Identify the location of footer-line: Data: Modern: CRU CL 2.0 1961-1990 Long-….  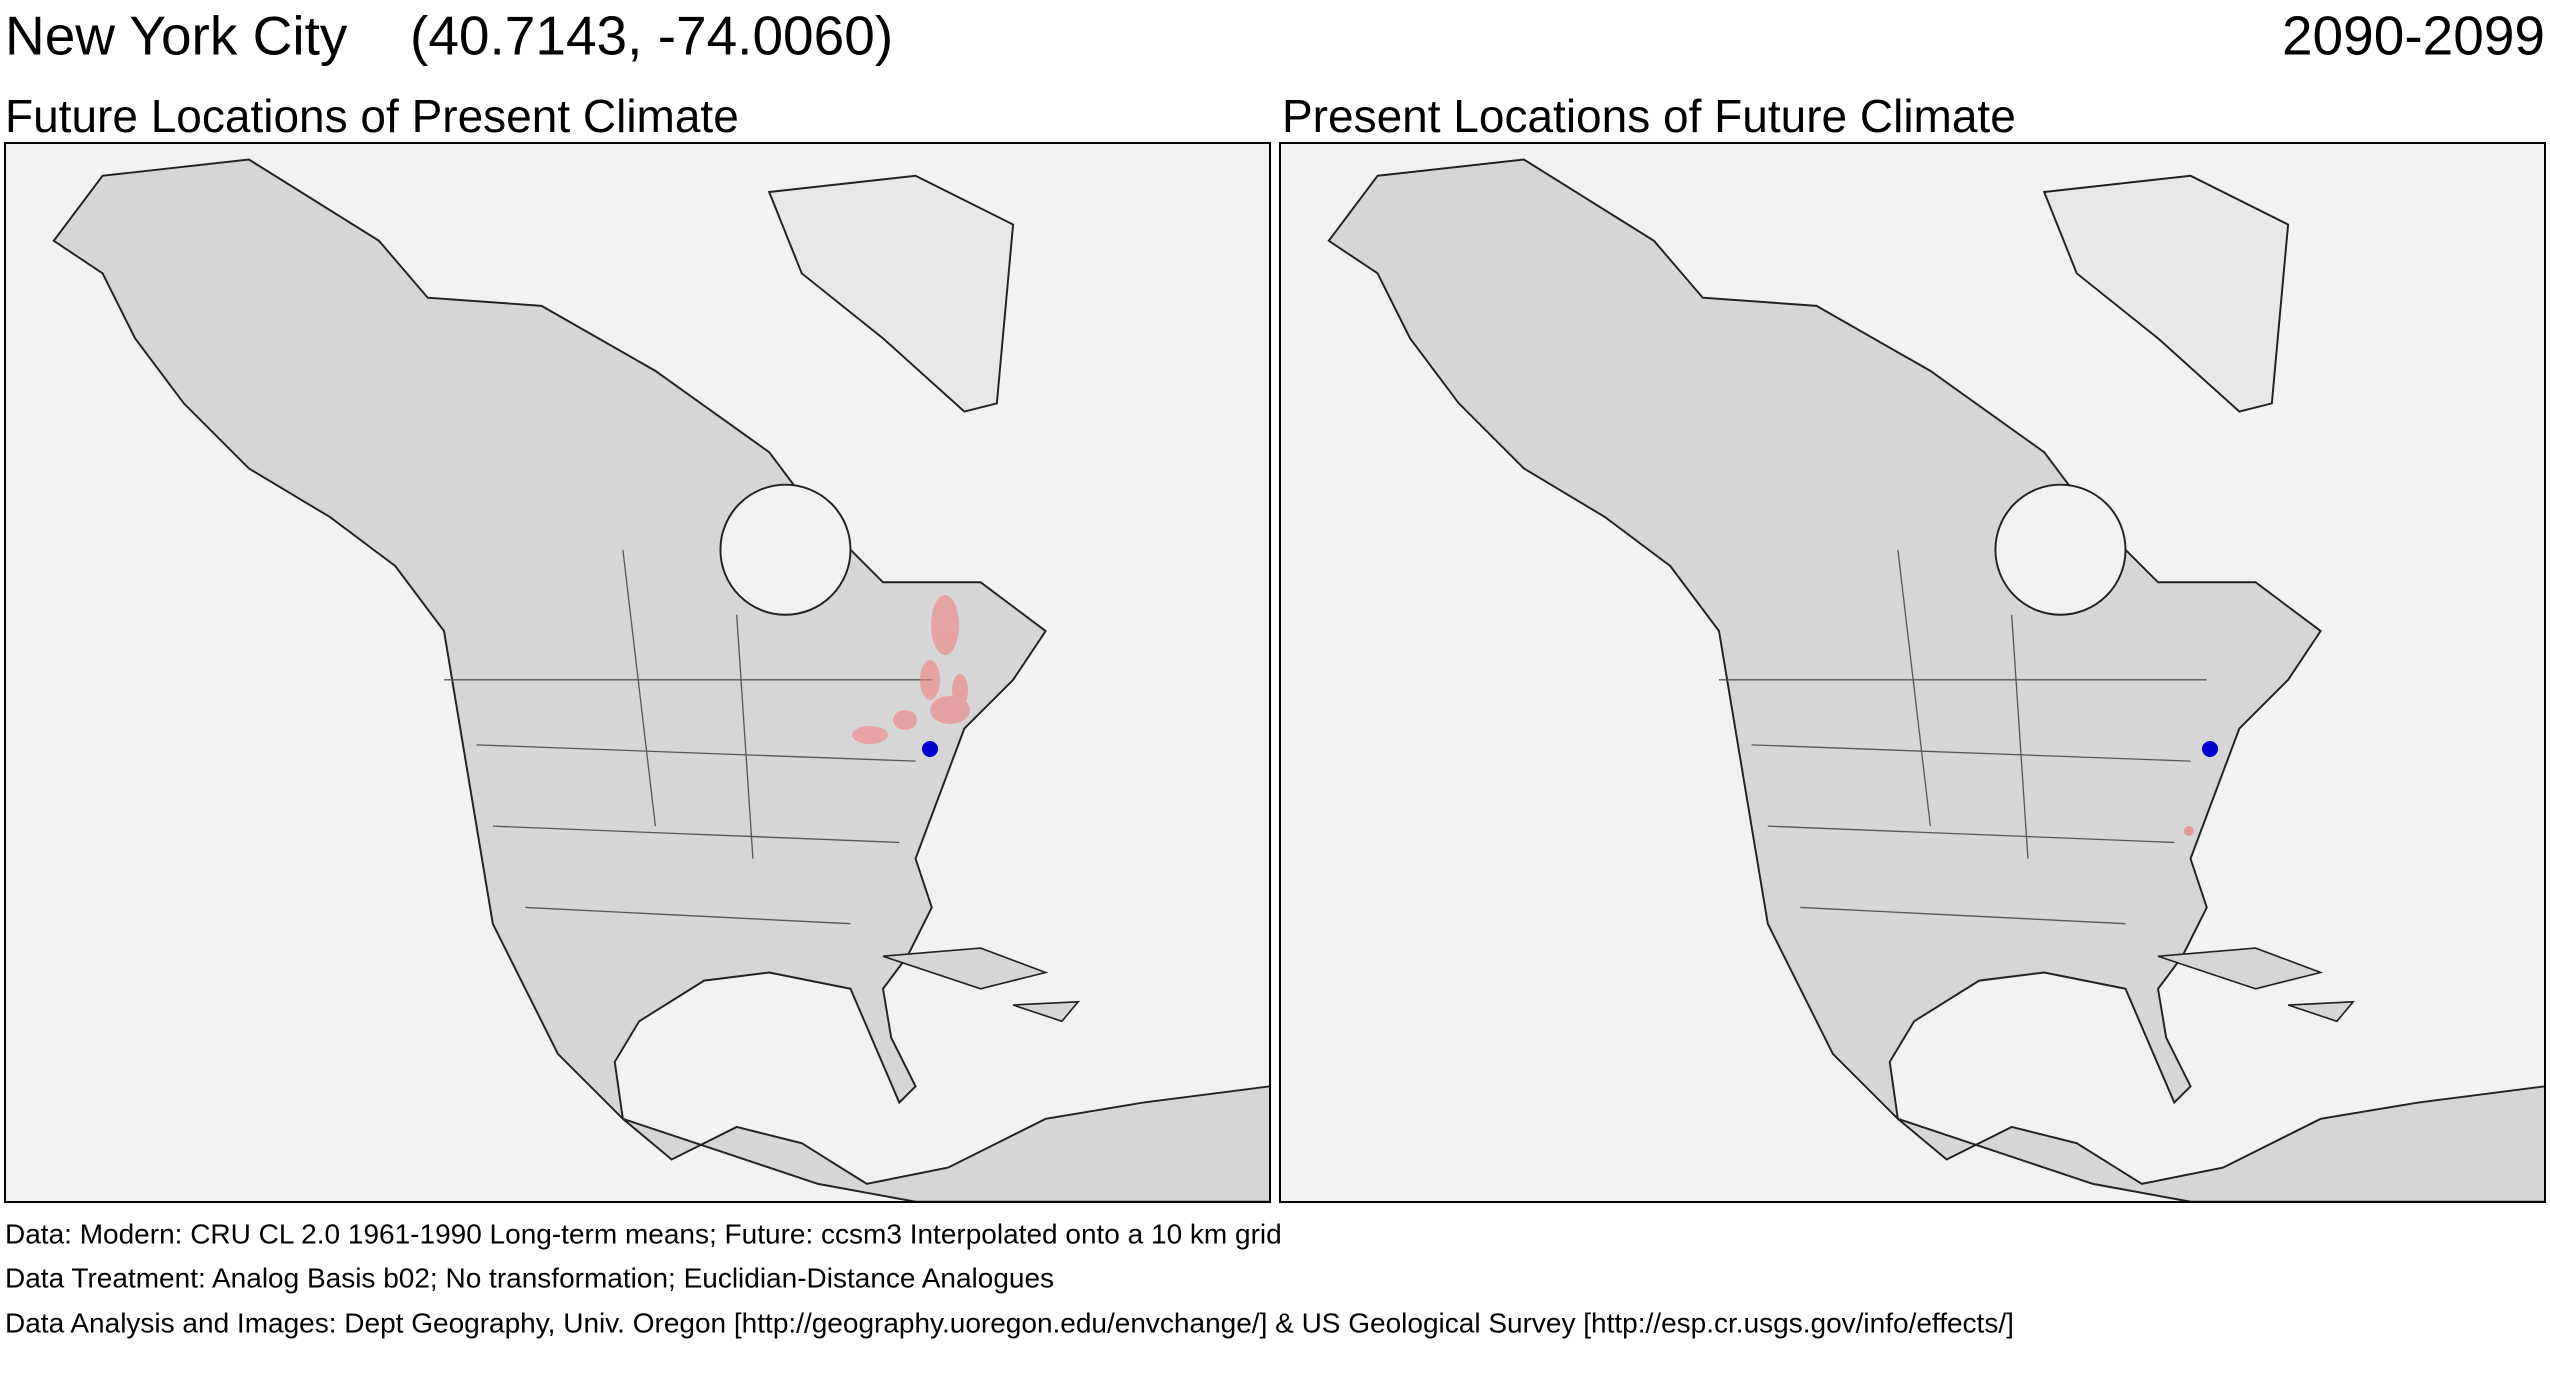
(643, 1233).